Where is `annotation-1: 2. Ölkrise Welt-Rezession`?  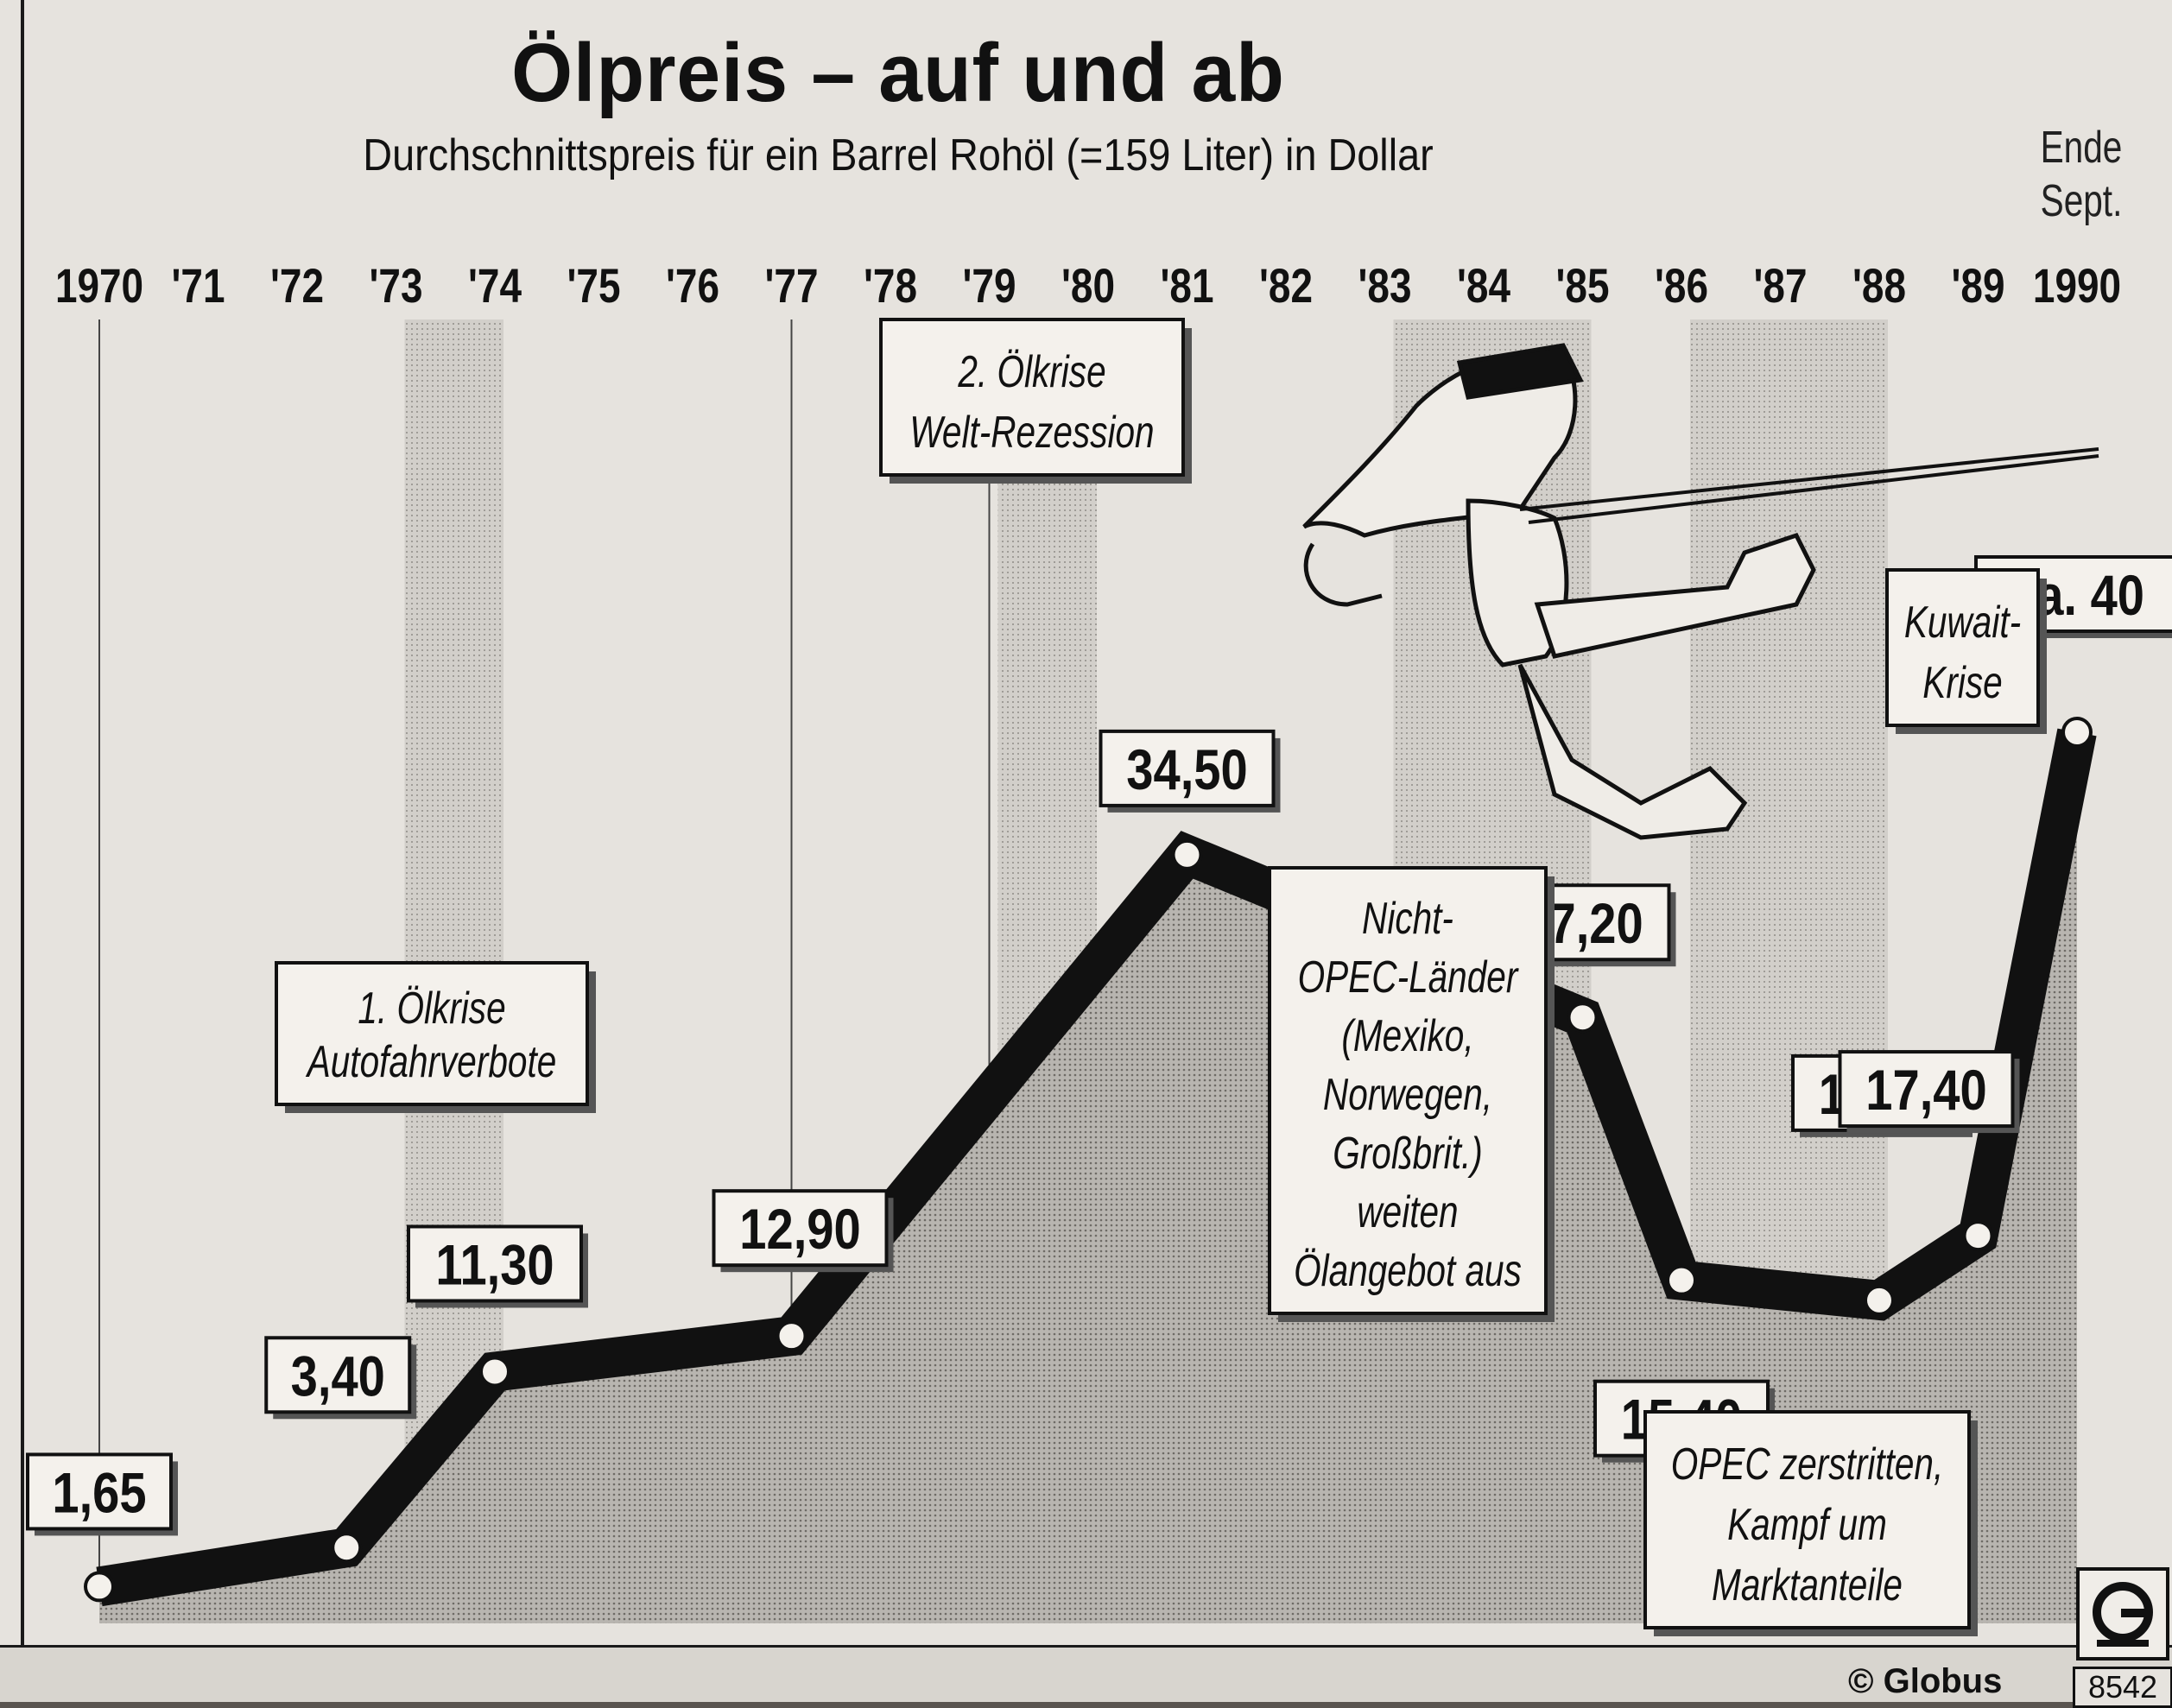
annotation-1: 2. Ölkrise Welt-Rezession is located at coordinates (1035, 401).